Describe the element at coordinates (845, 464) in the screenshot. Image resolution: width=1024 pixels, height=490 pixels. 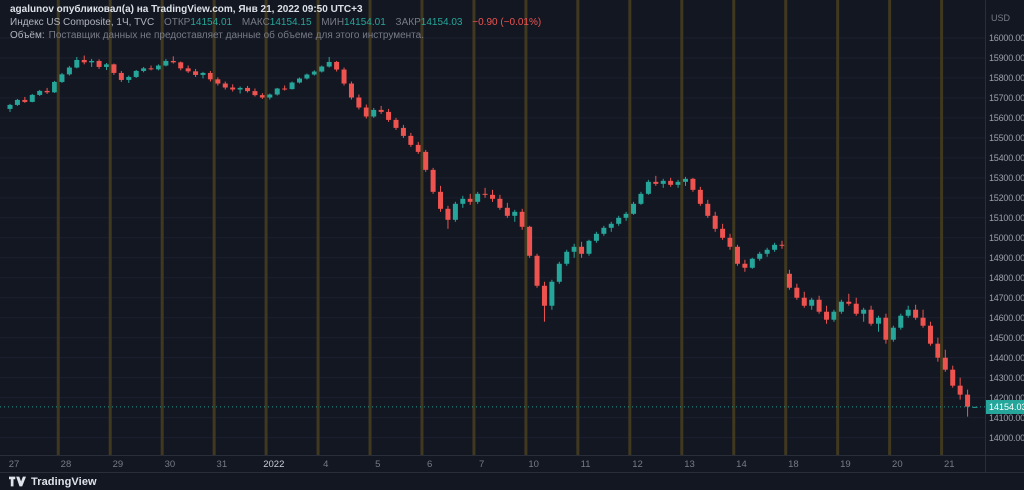
I see `time-axis-label: 19` at that location.